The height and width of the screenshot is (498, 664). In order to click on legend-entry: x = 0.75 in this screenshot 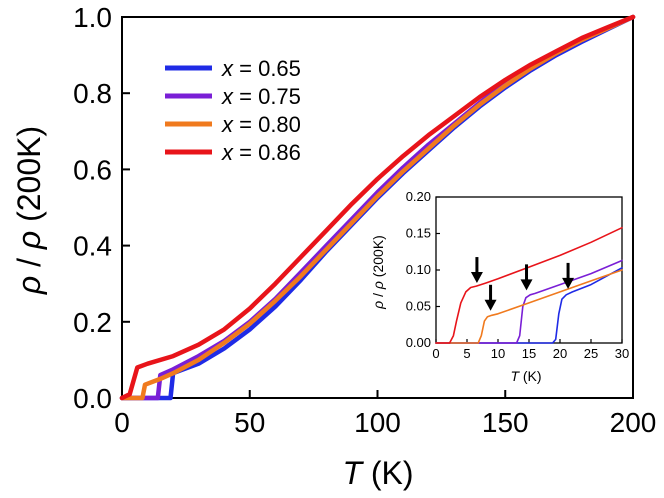, I will do `click(233, 96)`.